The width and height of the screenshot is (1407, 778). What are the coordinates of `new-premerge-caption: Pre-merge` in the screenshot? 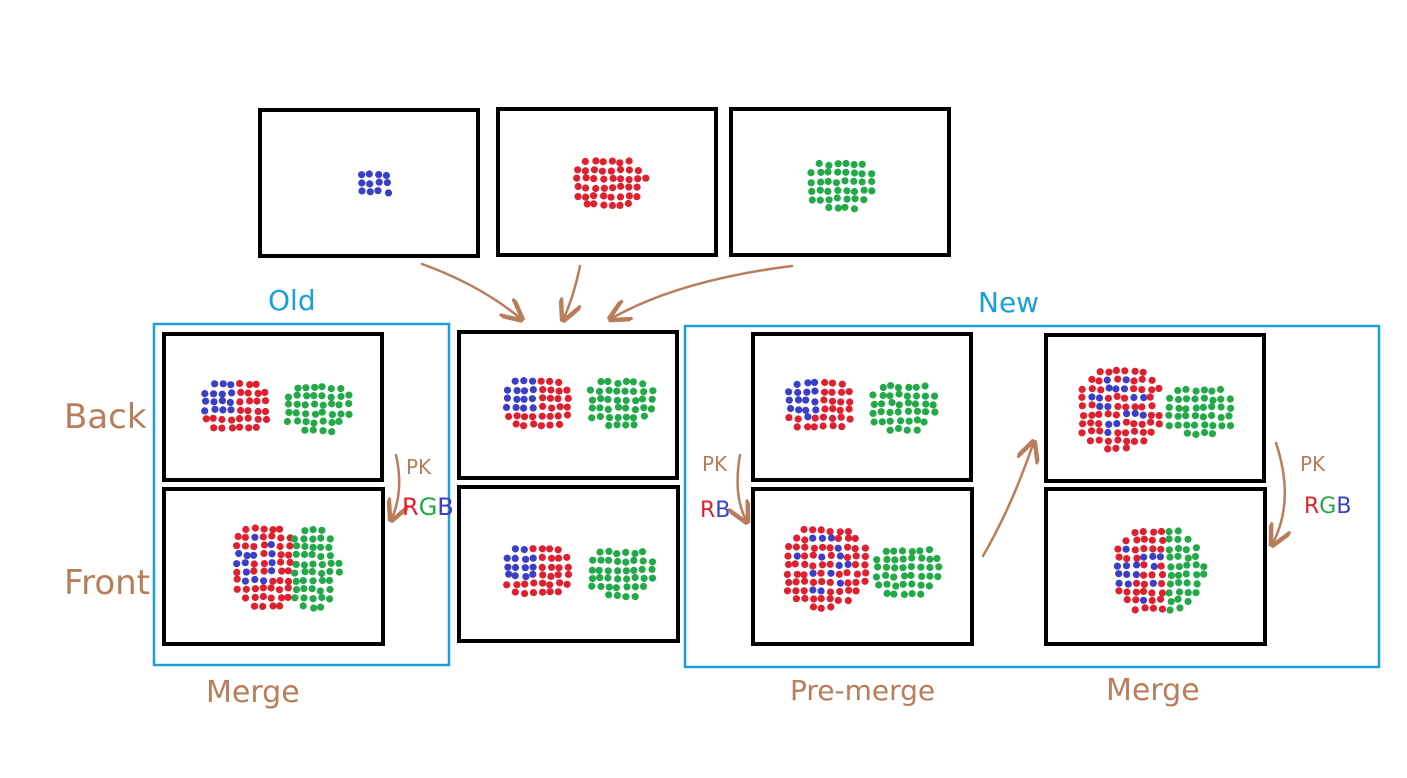 It's located at (862, 690).